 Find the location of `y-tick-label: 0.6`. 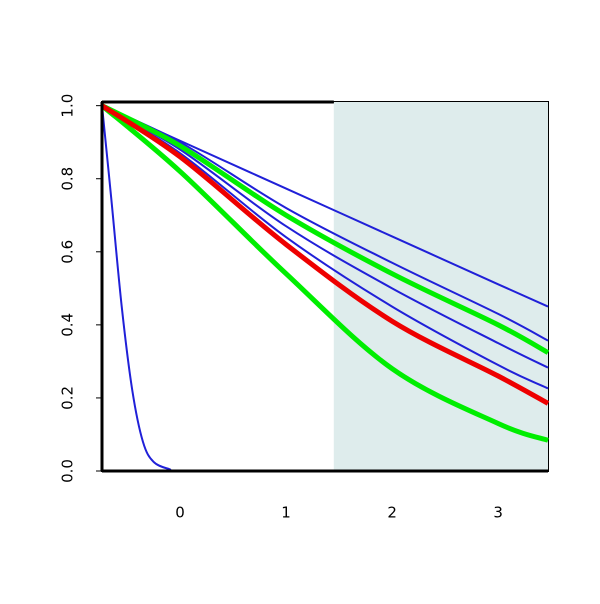

y-tick-label: 0.6 is located at coordinates (68, 252).